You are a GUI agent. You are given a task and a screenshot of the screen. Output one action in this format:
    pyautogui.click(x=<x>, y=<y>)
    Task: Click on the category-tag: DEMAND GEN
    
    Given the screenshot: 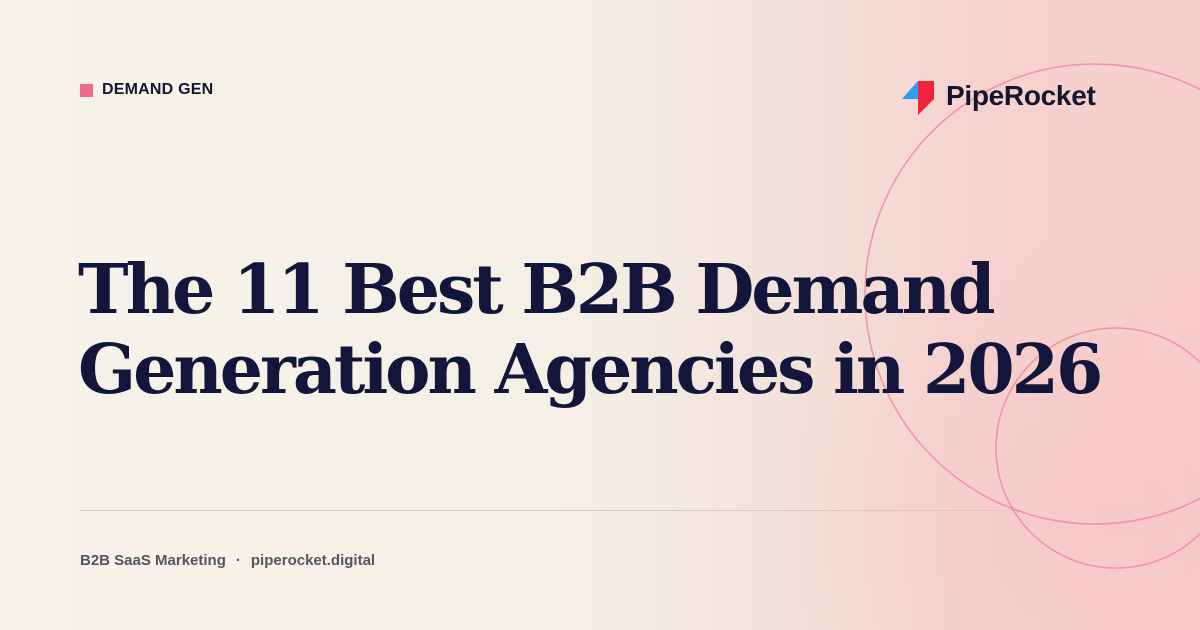 What is the action you would take?
    pyautogui.click(x=146, y=90)
    